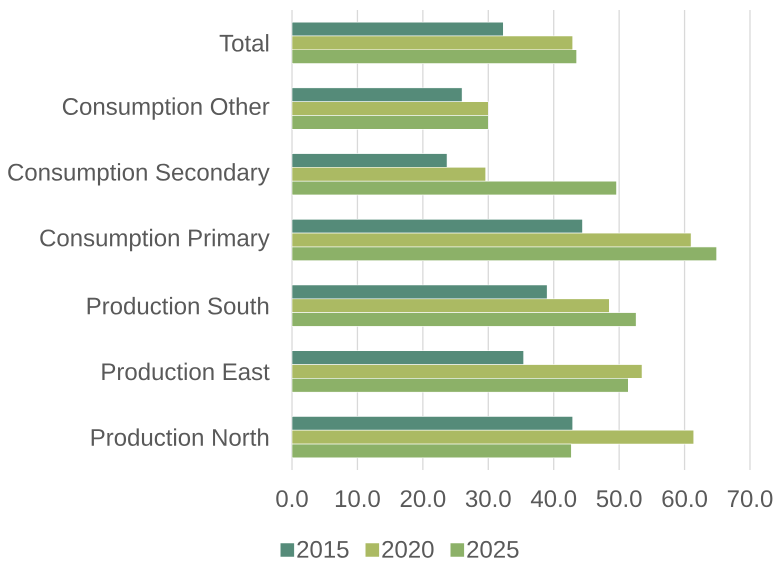  Describe the element at coordinates (166, 108) in the screenshot. I see `y-tick-label: Consumption Other` at that location.